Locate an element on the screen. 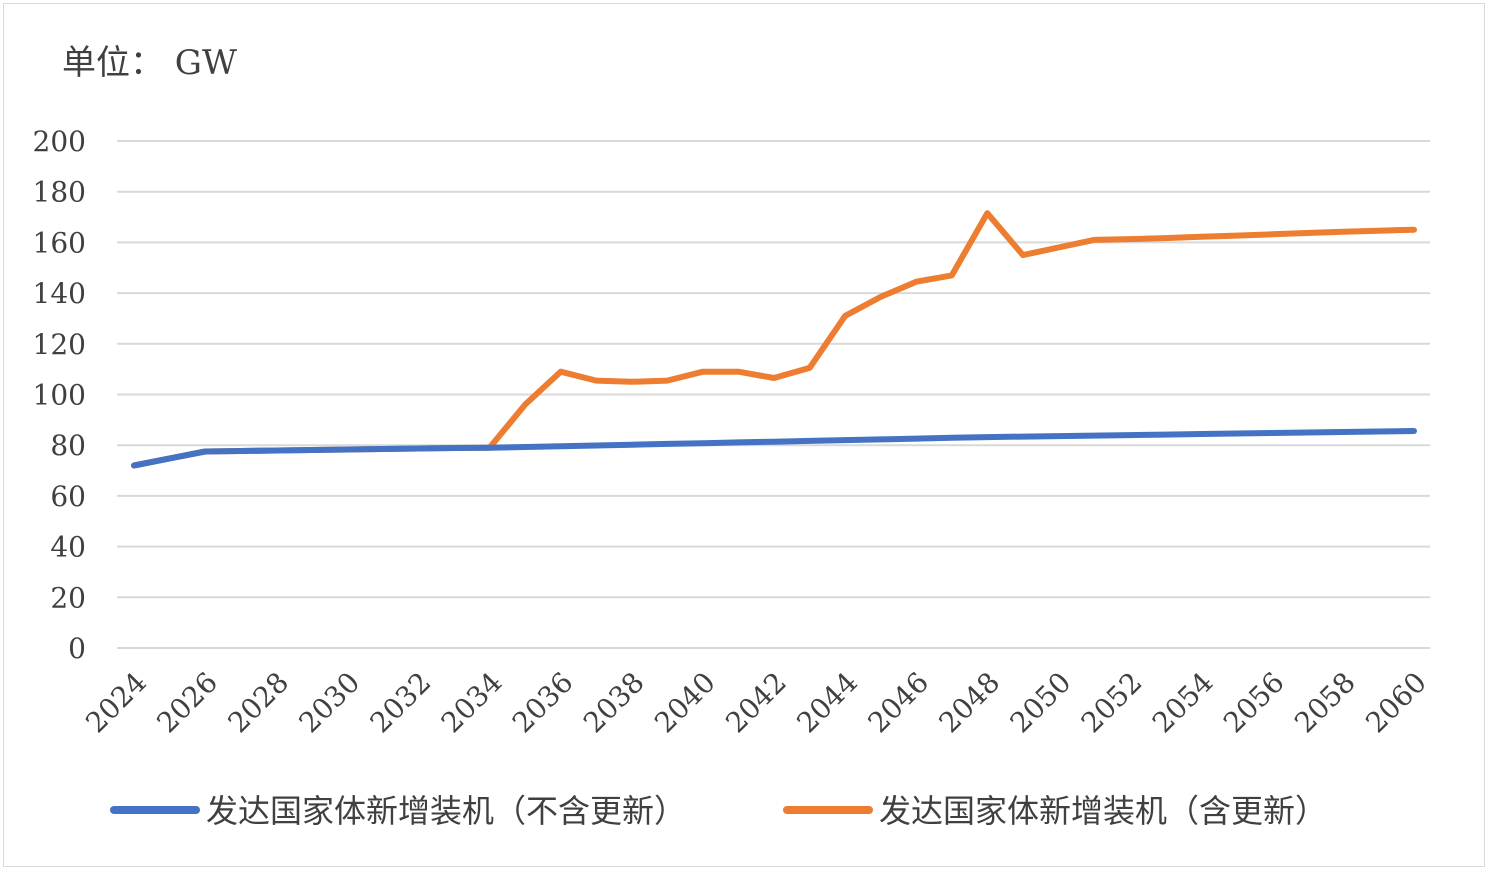 Image resolution: width=1491 pixels, height=874 pixels. y-tick-label: 20 is located at coordinates (68, 597).